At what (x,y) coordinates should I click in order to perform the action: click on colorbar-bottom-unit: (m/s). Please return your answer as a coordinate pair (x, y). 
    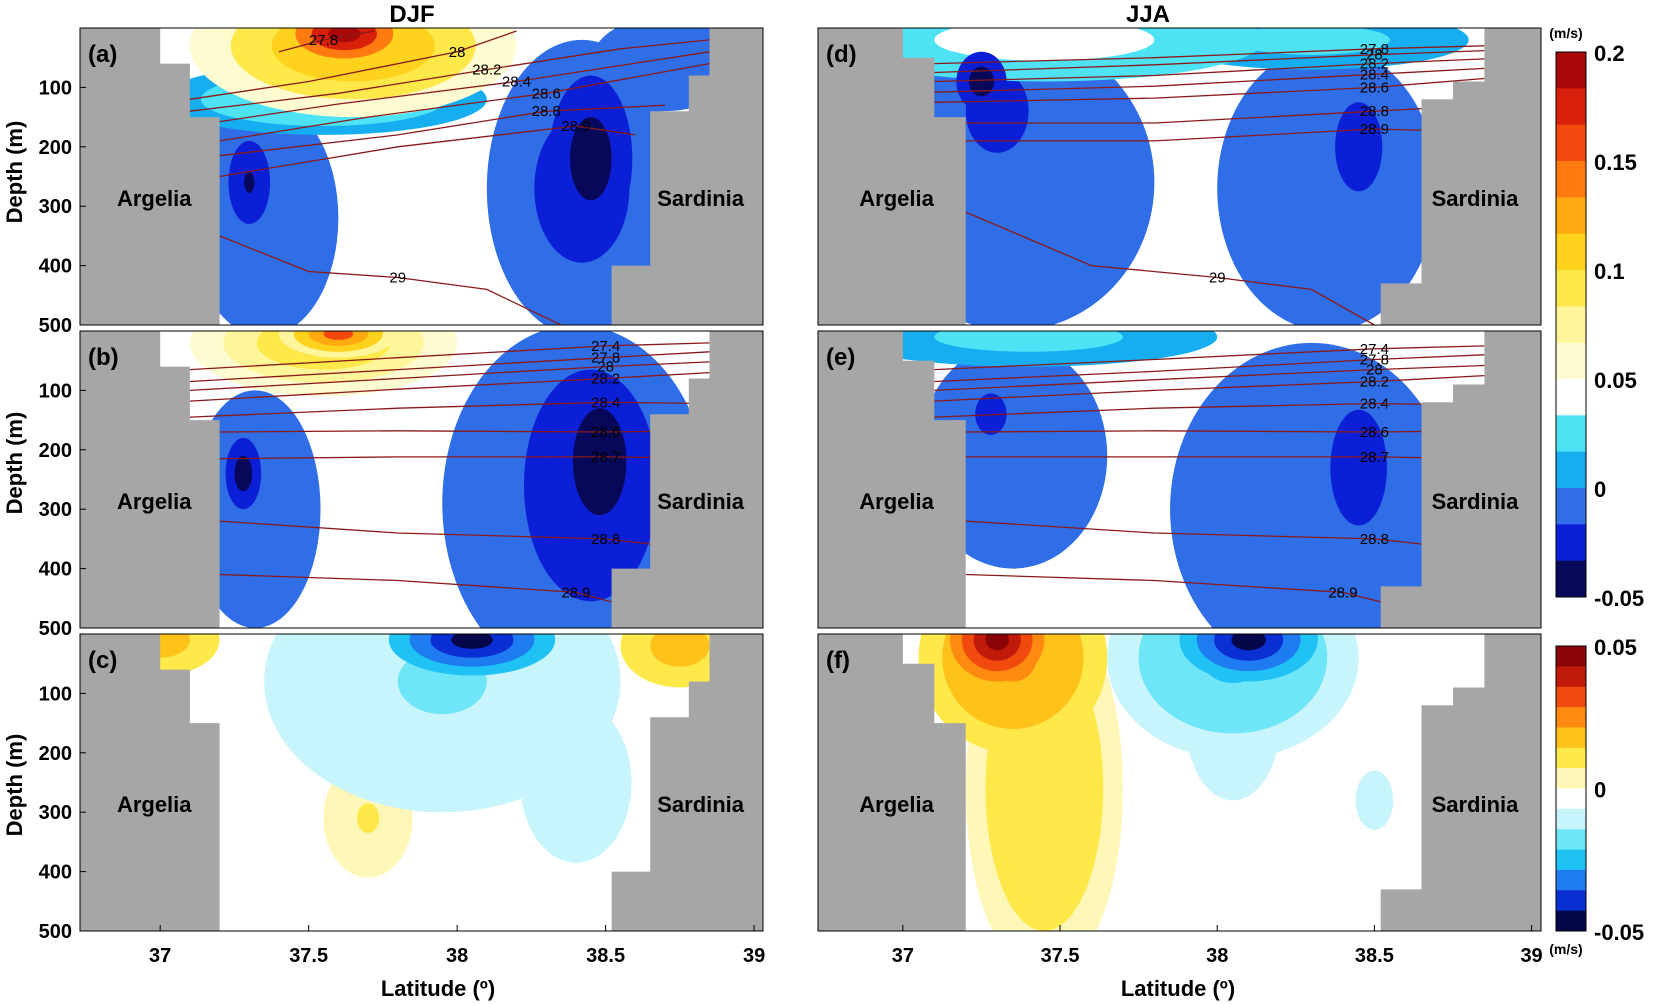
    Looking at the image, I should click on (1565, 949).